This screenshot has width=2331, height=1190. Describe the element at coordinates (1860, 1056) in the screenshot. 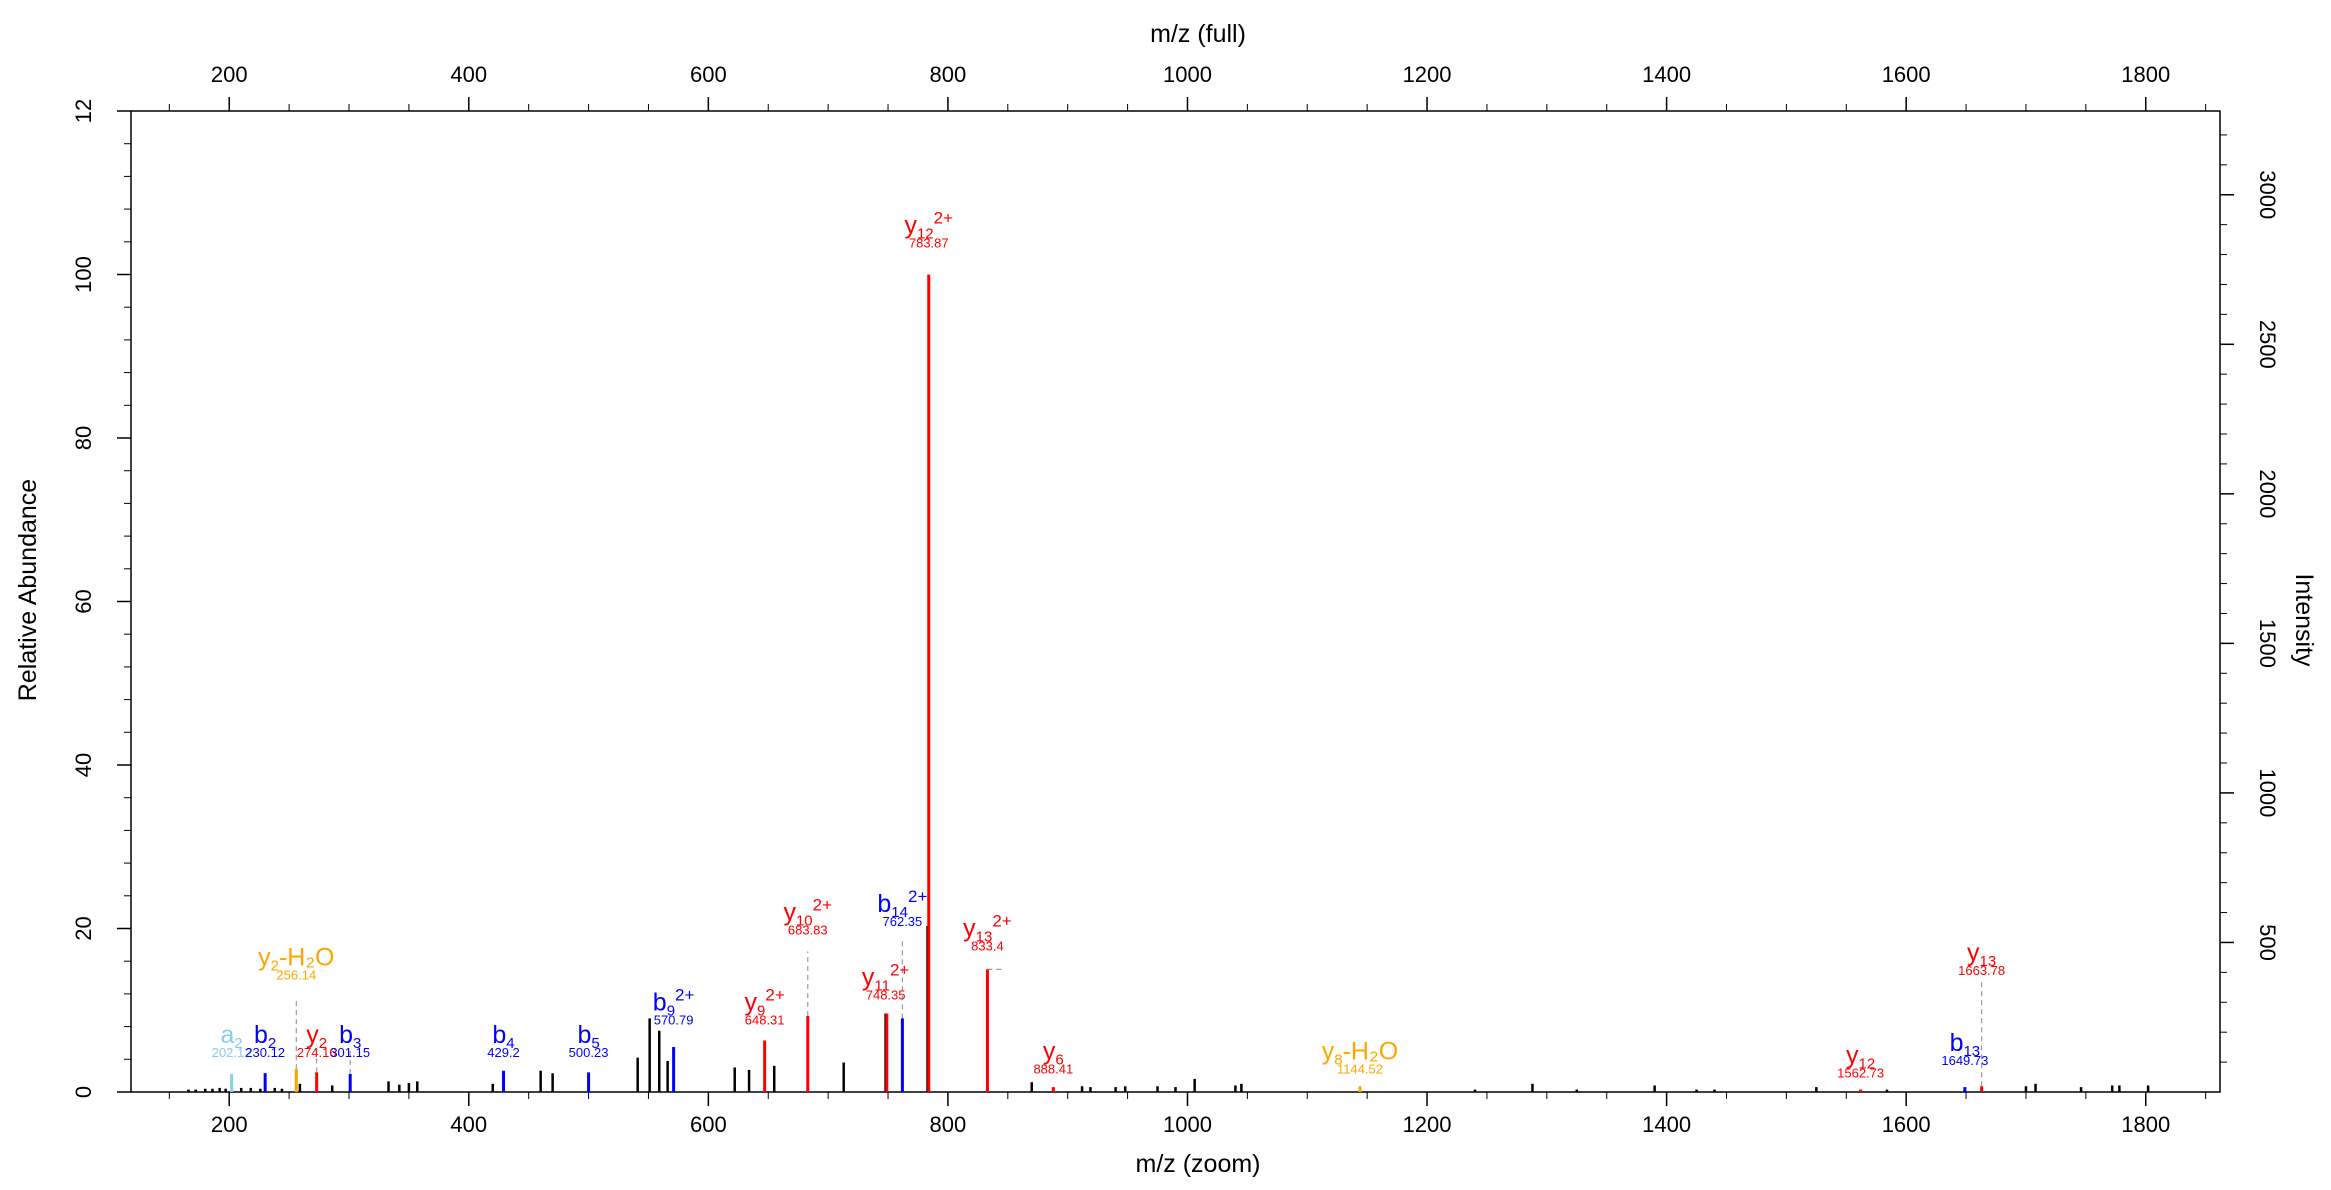

I see `ion-label: y12` at that location.